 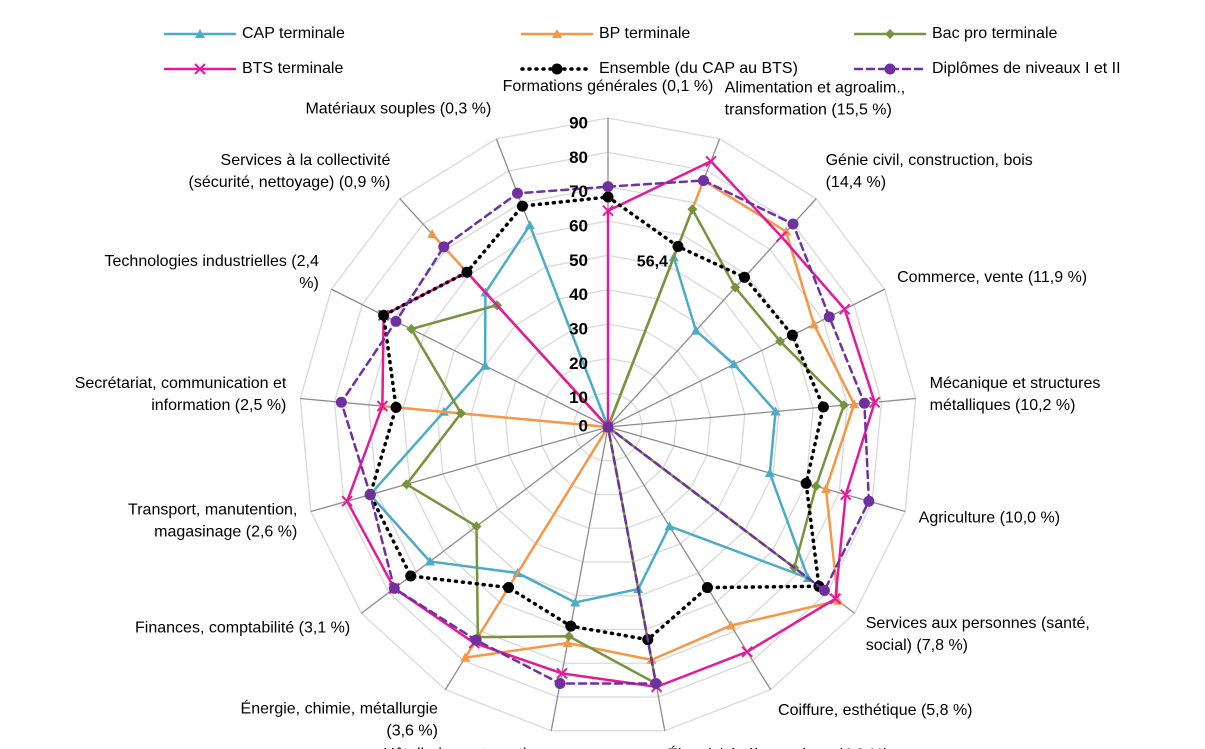 I want to click on category-label-line: Services aux personnes (santé,, so click(x=978, y=623).